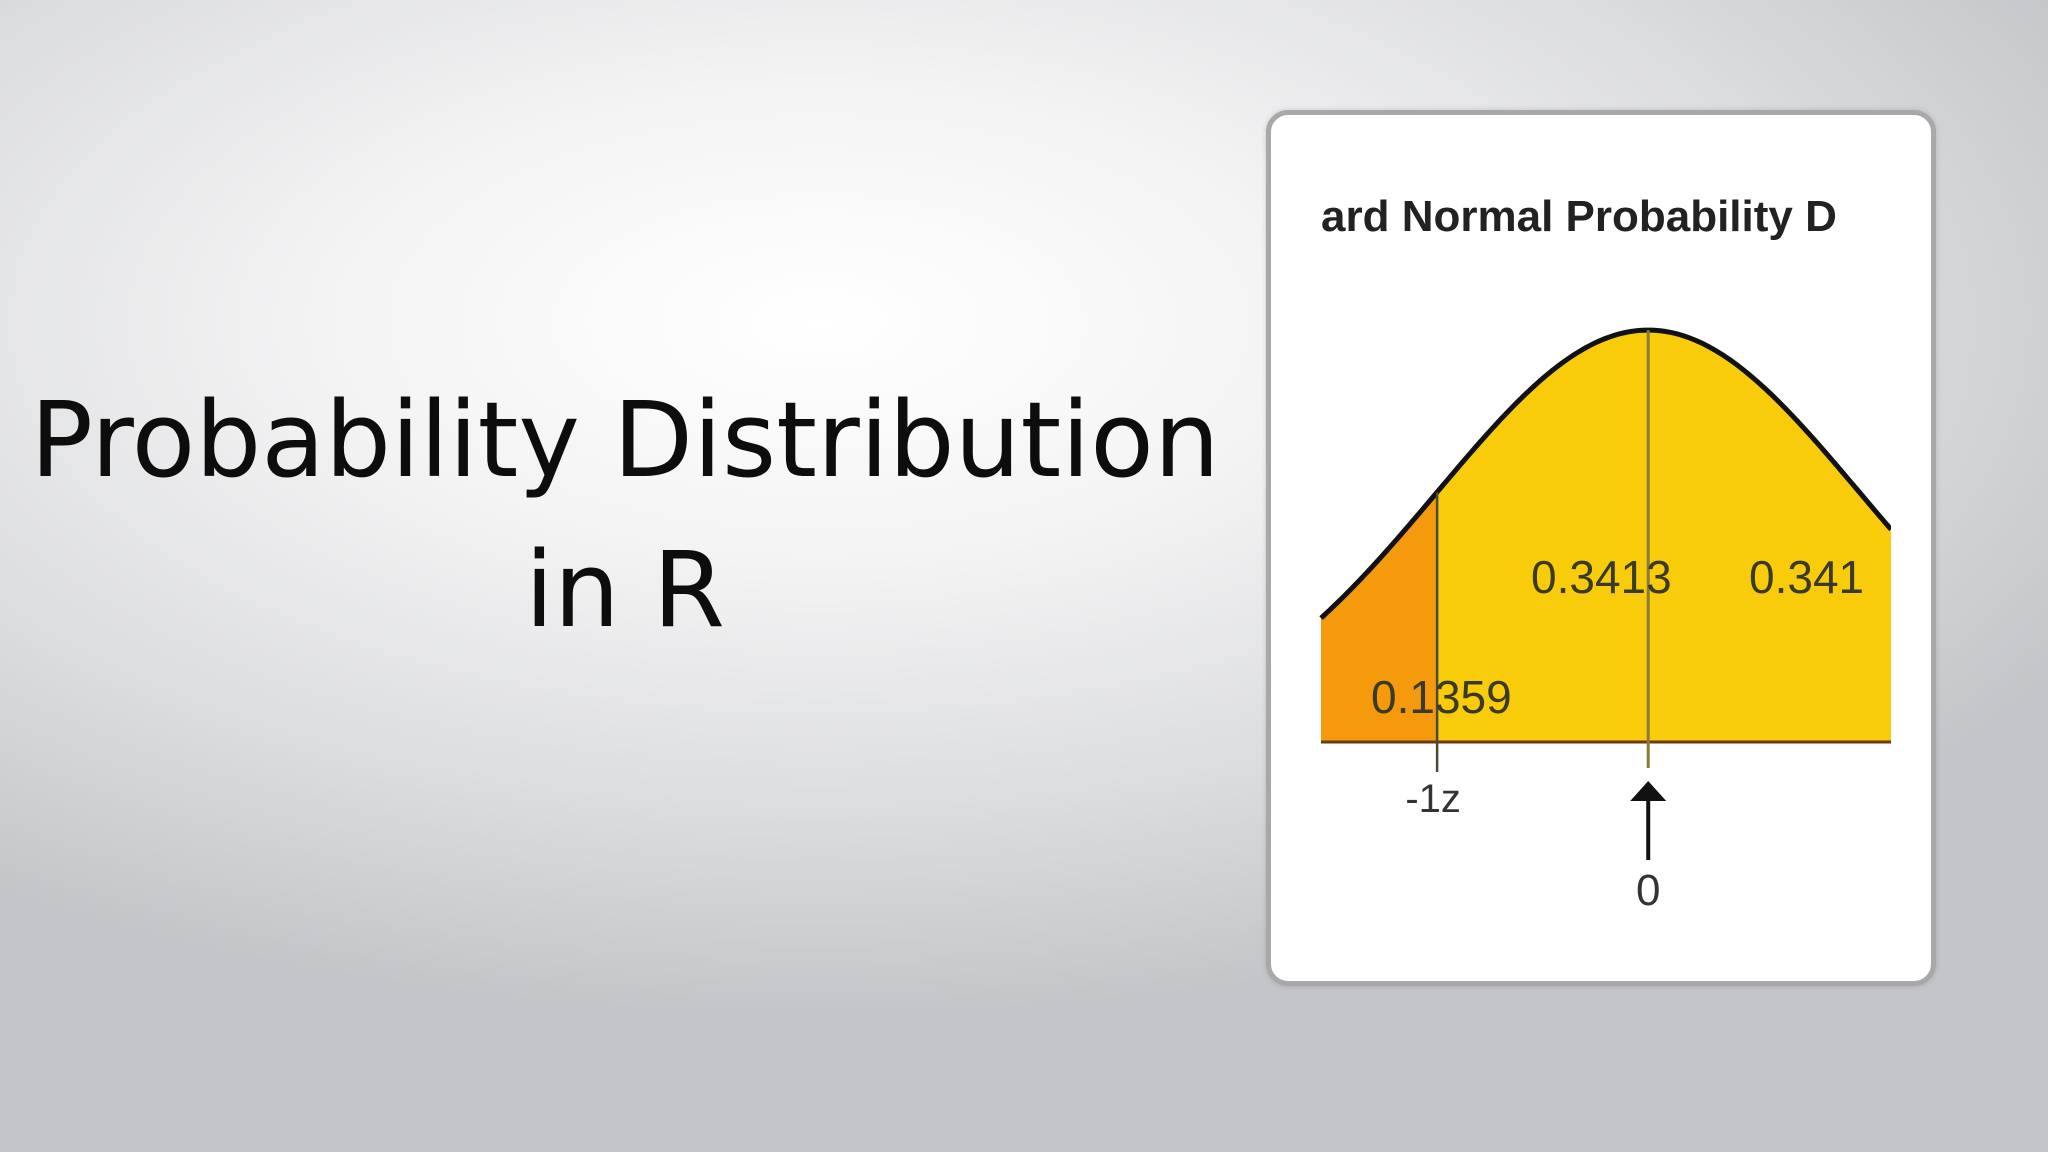  What do you see at coordinates (1648, 791) in the screenshot?
I see `zero-arrow-head` at bounding box center [1648, 791].